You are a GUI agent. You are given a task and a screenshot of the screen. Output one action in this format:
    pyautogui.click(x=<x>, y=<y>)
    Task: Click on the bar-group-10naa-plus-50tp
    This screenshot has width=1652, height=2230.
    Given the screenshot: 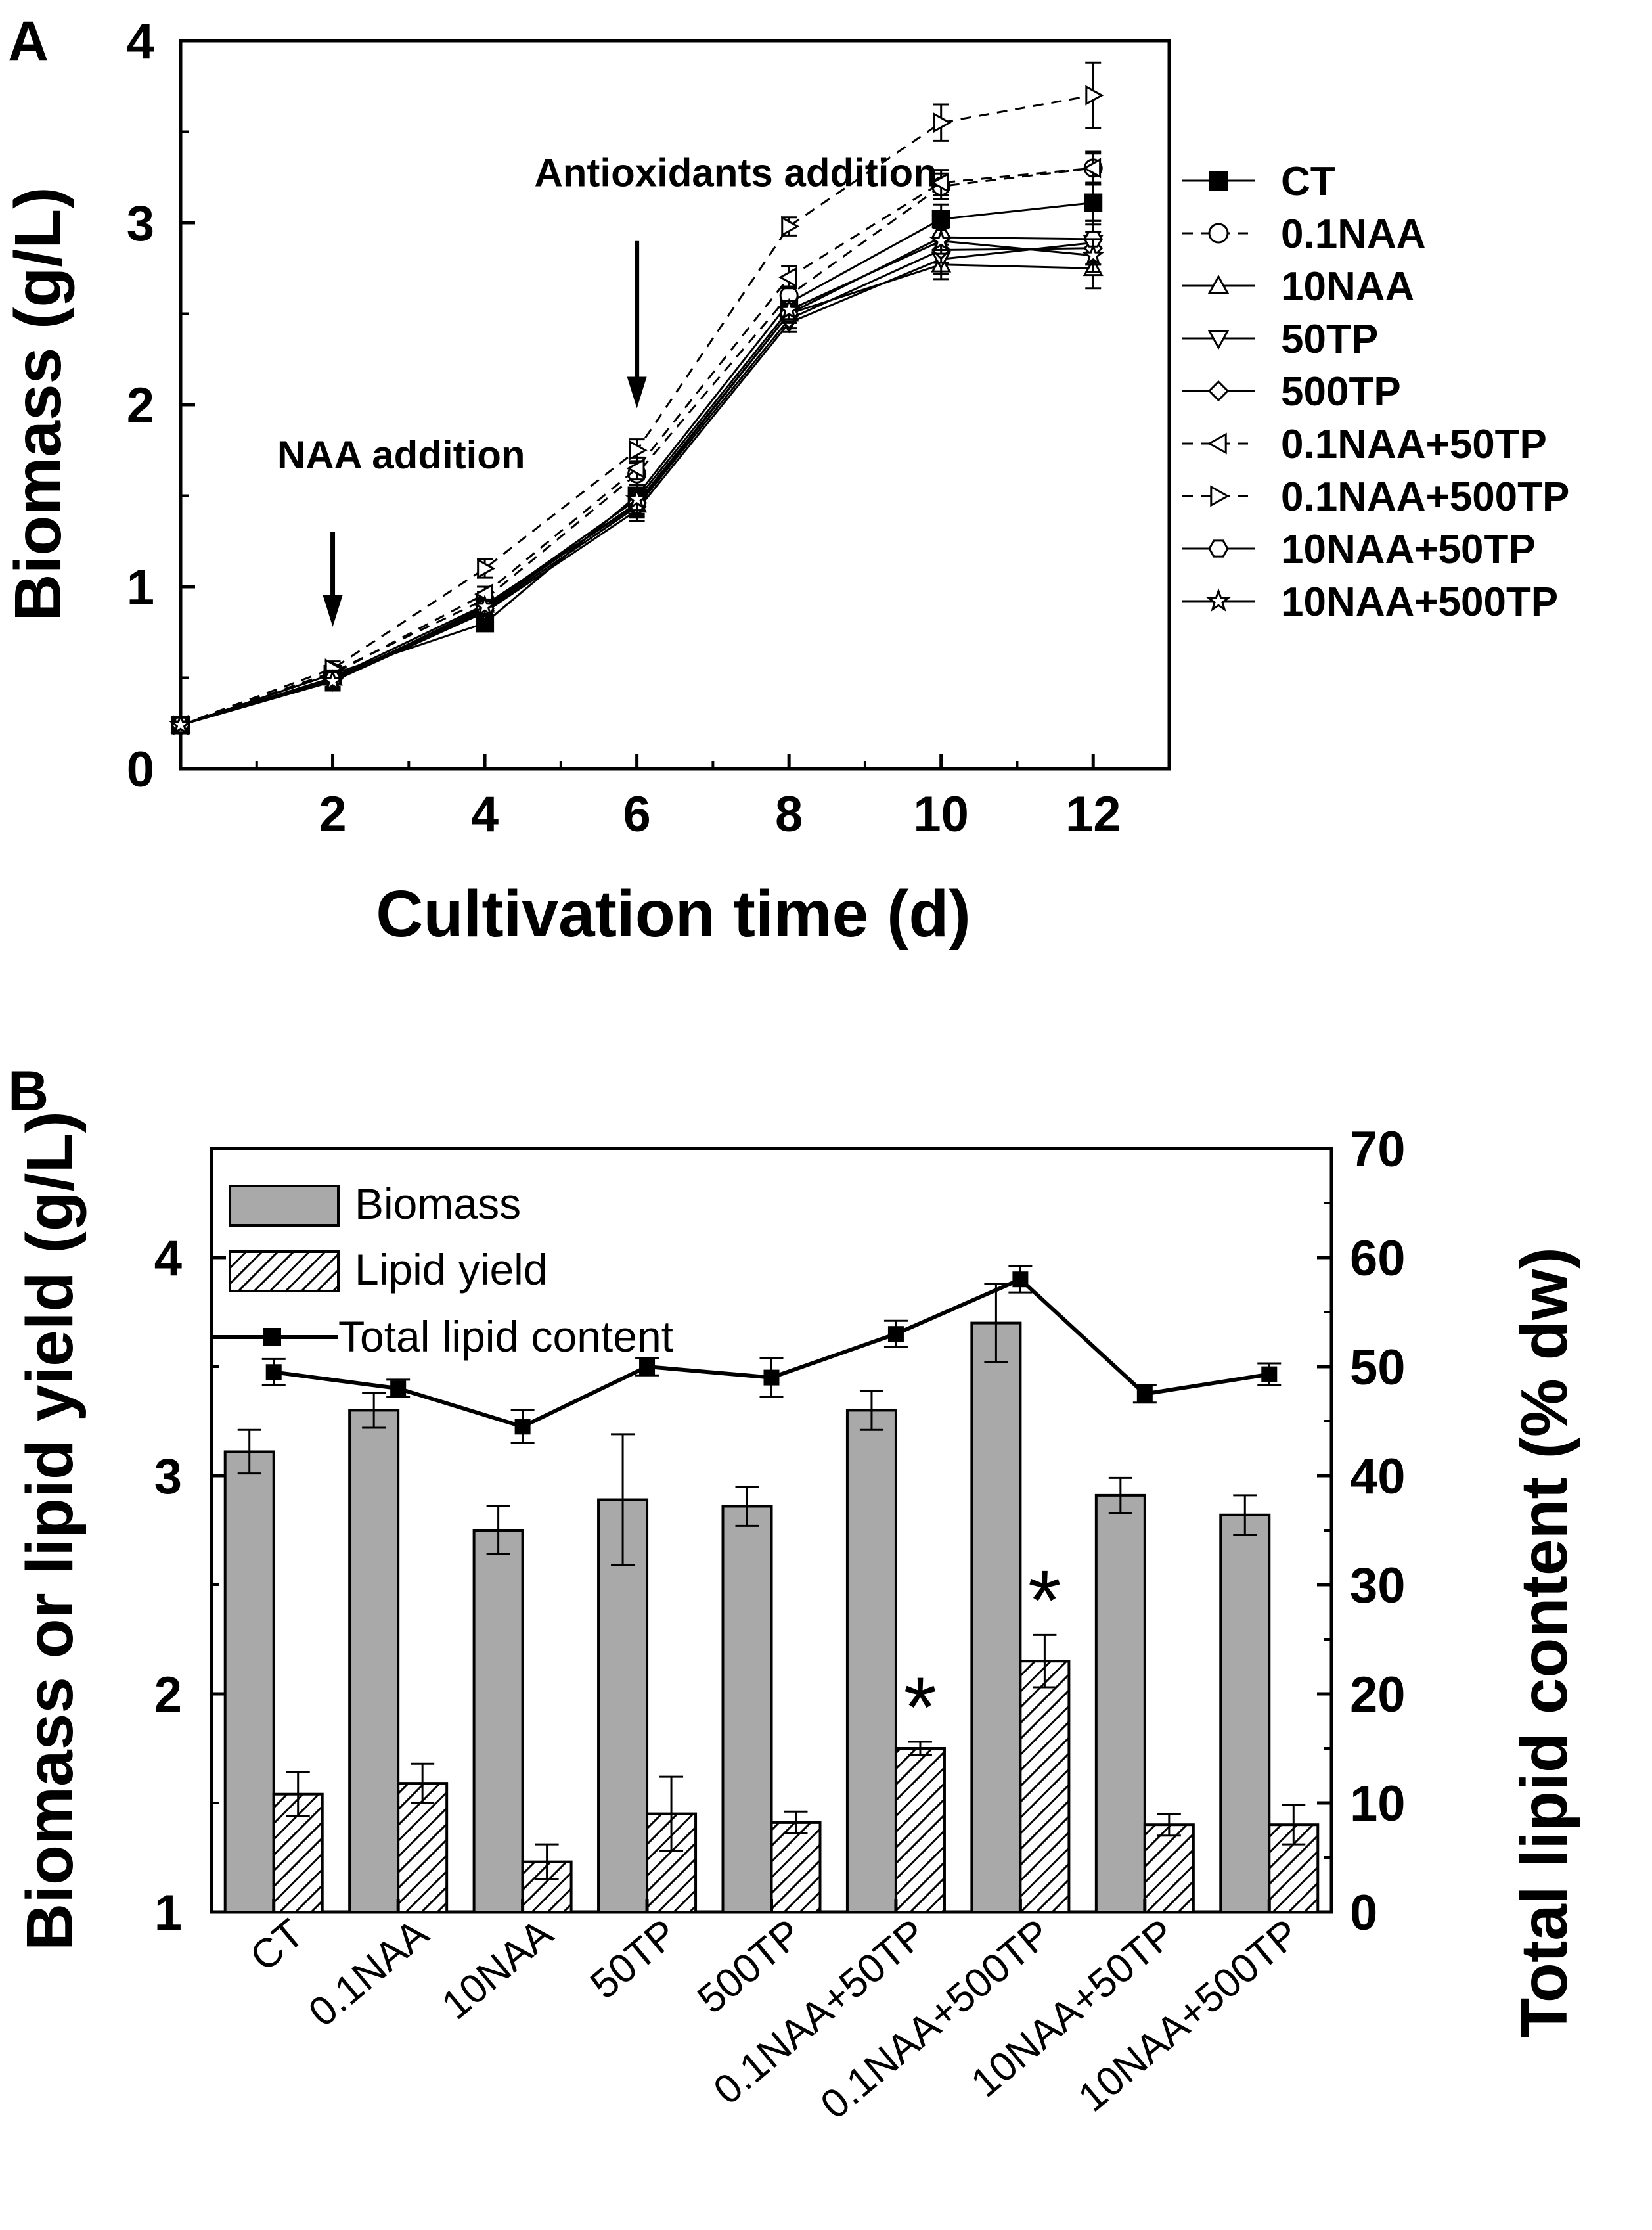 What is the action you would take?
    pyautogui.click(x=1144, y=1694)
    